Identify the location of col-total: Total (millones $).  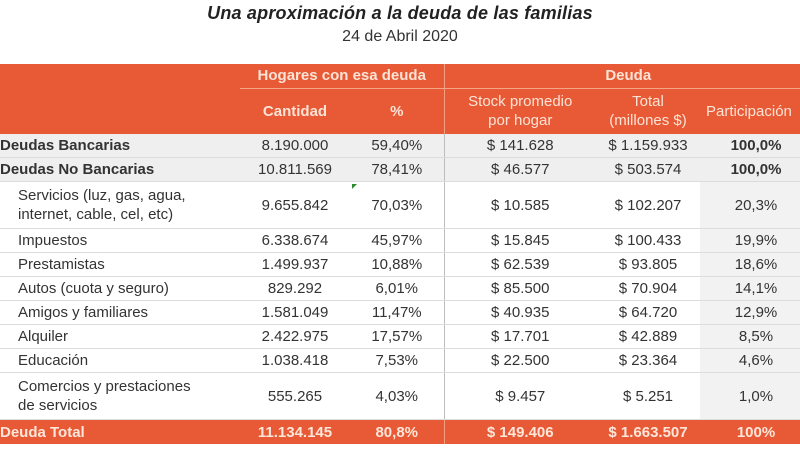
(648, 111).